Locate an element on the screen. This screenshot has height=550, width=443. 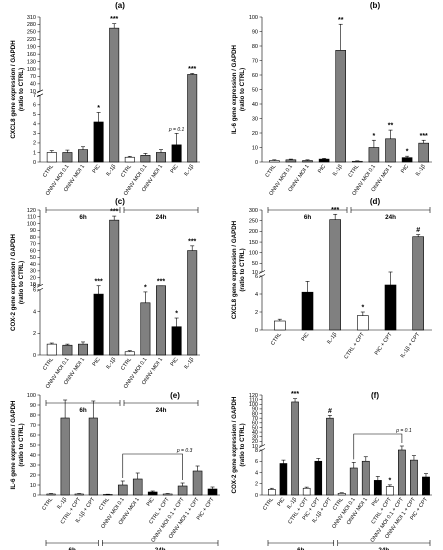
y-tick-label: 190 is located at coordinates (31, 48).